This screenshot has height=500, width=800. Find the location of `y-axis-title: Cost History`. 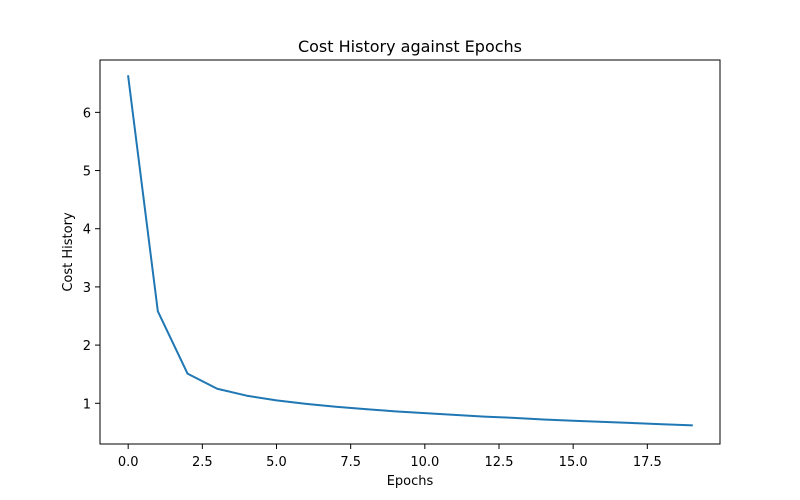

y-axis-title: Cost History is located at coordinates (68, 252).